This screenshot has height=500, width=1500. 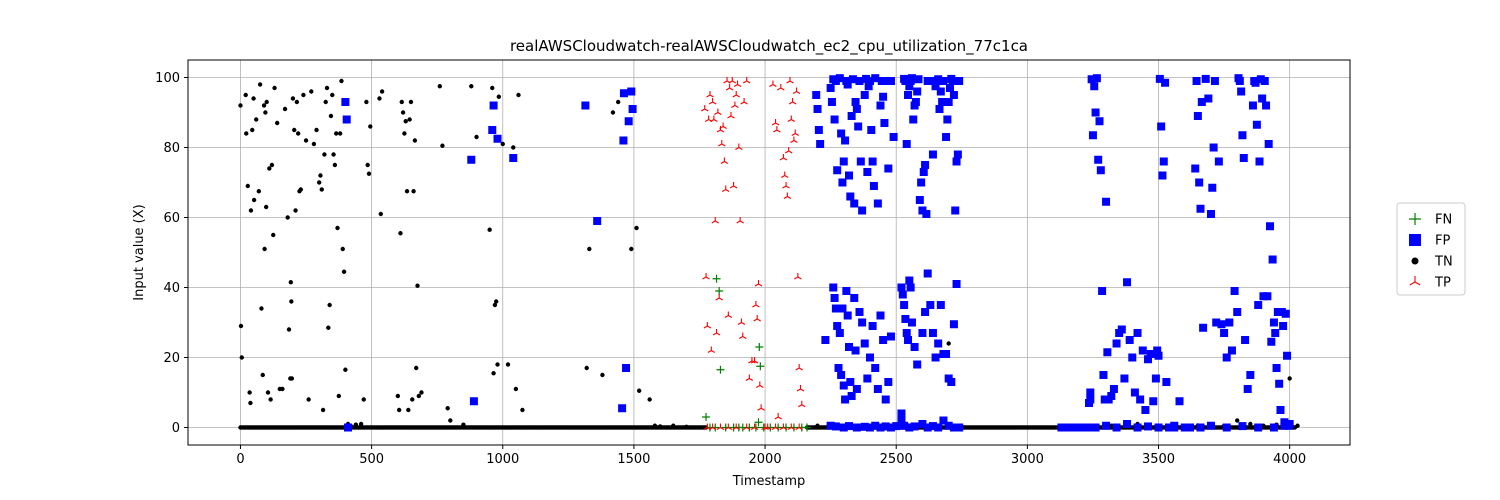 I want to click on x-tick-label: 1500, so click(x=633, y=459).